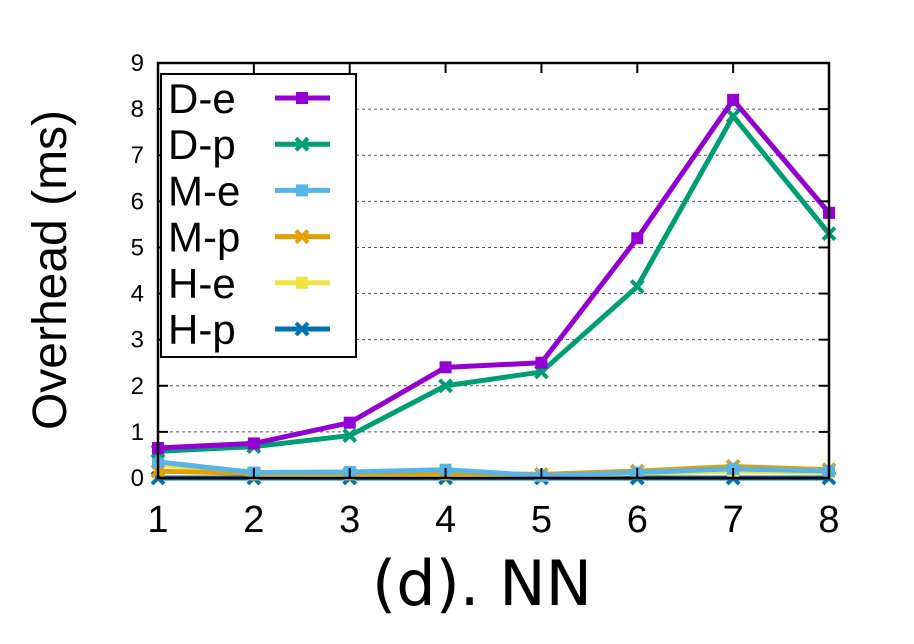  Describe the element at coordinates (445, 520) in the screenshot. I see `x-tick-label: 4` at that location.